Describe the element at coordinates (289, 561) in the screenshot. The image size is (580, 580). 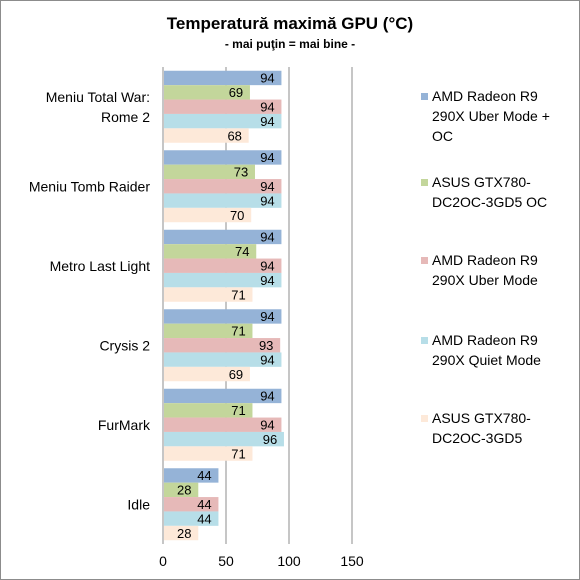
I see `tick-label: 100` at that location.